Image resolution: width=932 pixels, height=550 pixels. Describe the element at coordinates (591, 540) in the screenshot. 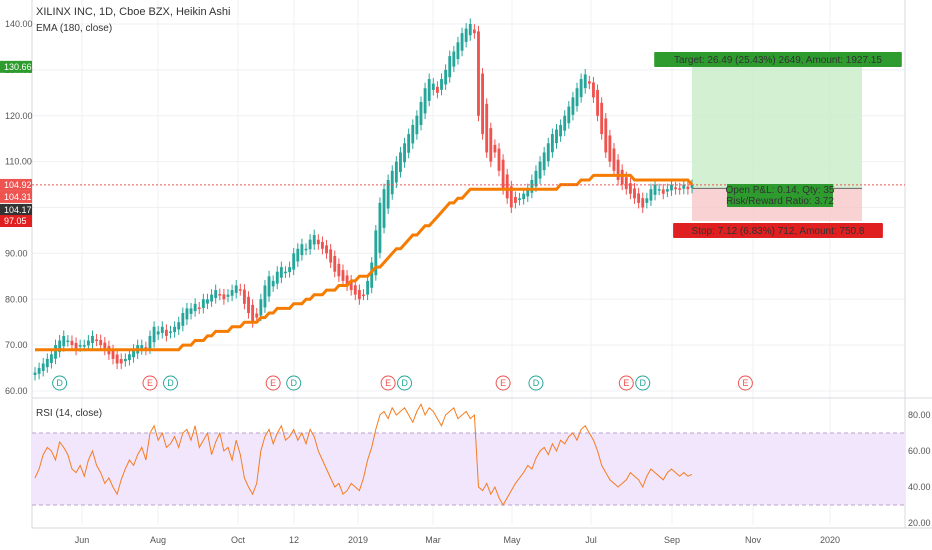

I see `time-tick-label: Jul` at that location.